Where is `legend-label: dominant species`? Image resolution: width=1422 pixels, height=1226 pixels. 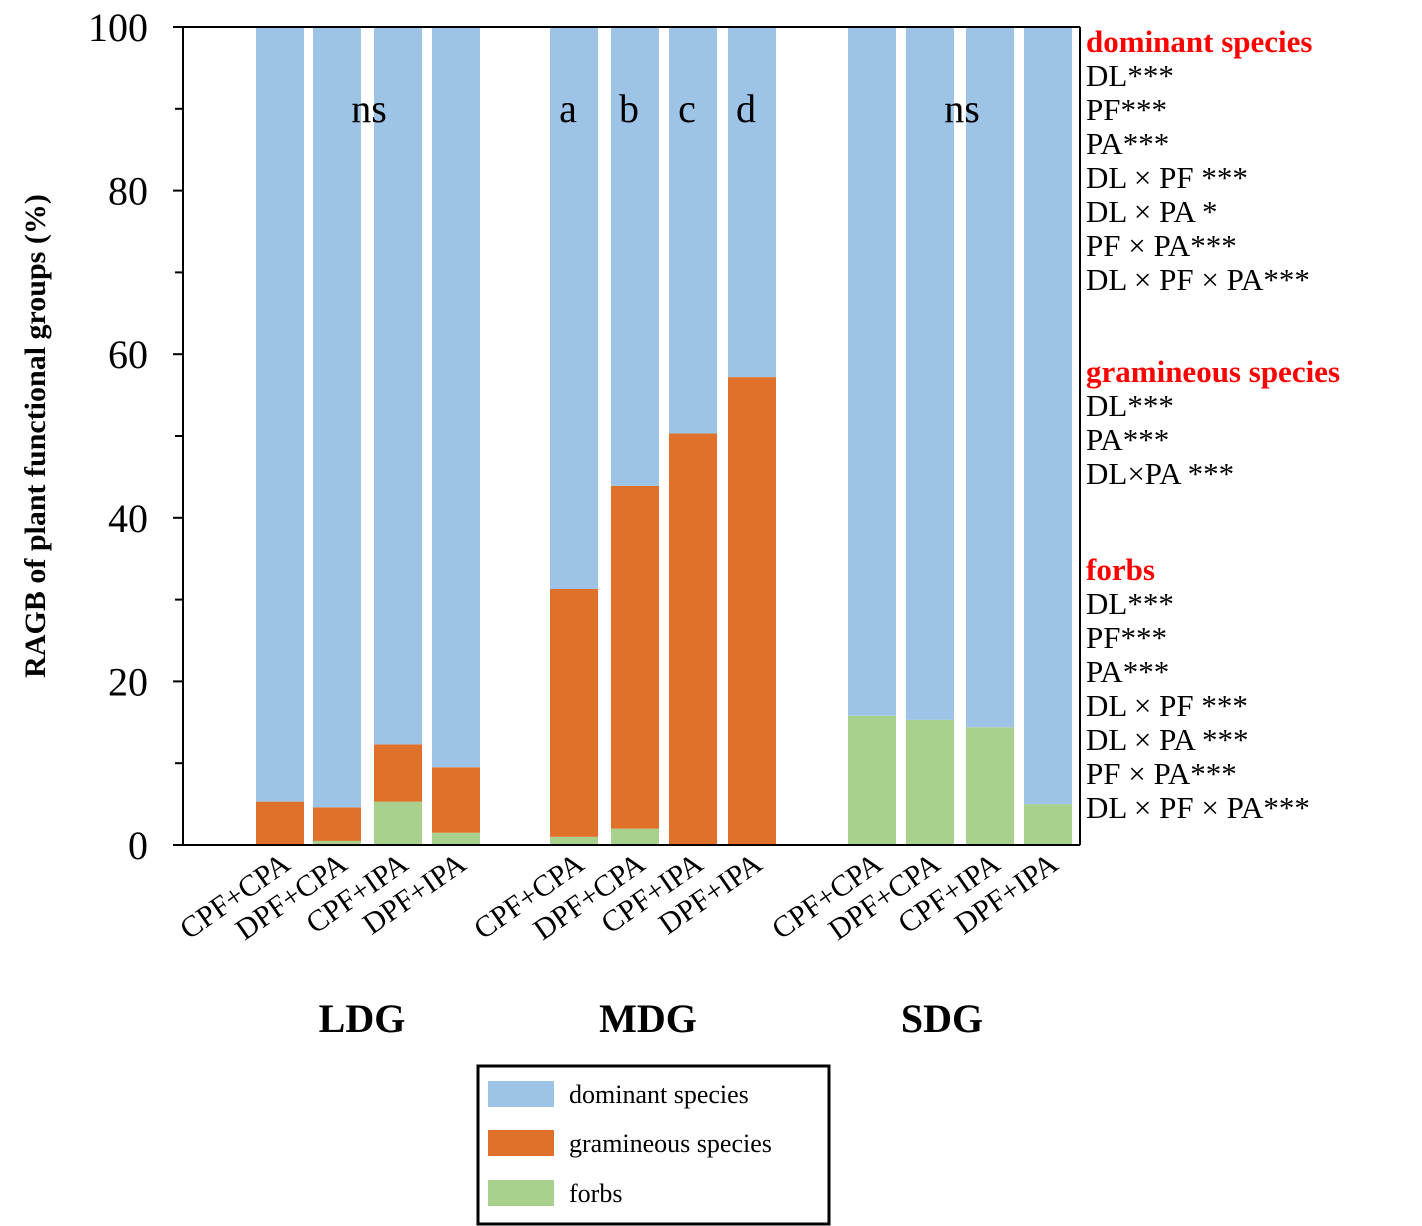 legend-label: dominant species is located at coordinates (659, 1094).